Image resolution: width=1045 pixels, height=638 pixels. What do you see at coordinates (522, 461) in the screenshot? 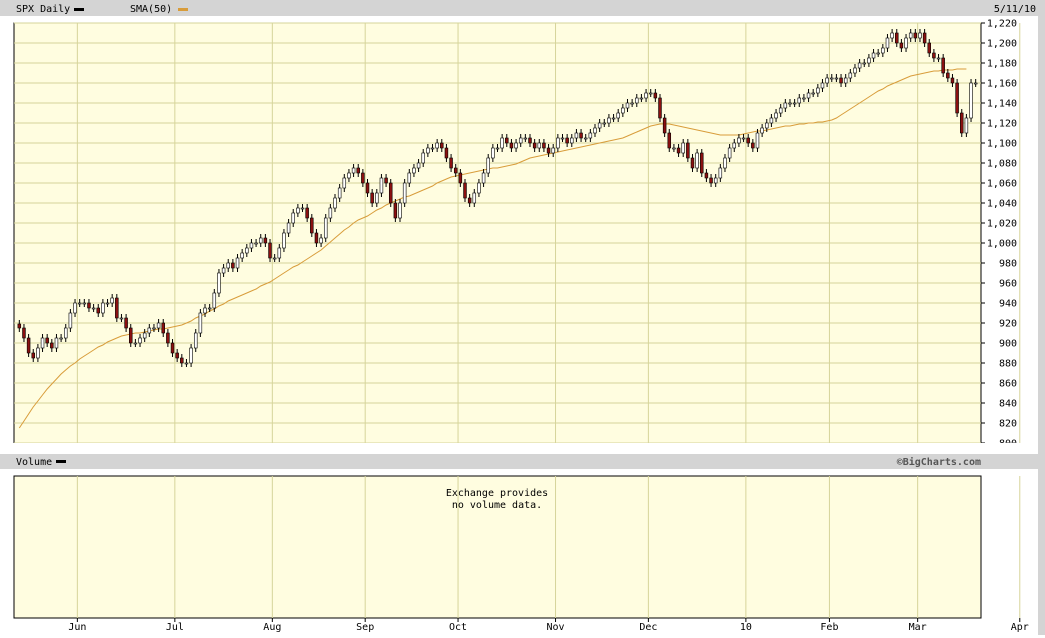
I see `volume-header-bar` at bounding box center [522, 461].